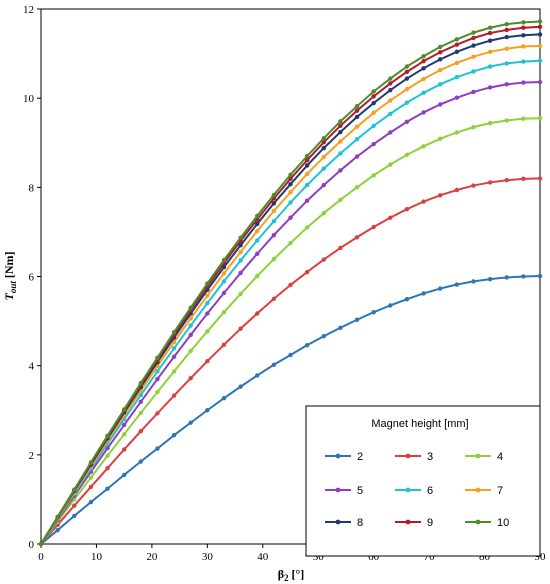  What do you see at coordinates (414, 491) in the screenshot?
I see `legend-item-6: 6` at bounding box center [414, 491].